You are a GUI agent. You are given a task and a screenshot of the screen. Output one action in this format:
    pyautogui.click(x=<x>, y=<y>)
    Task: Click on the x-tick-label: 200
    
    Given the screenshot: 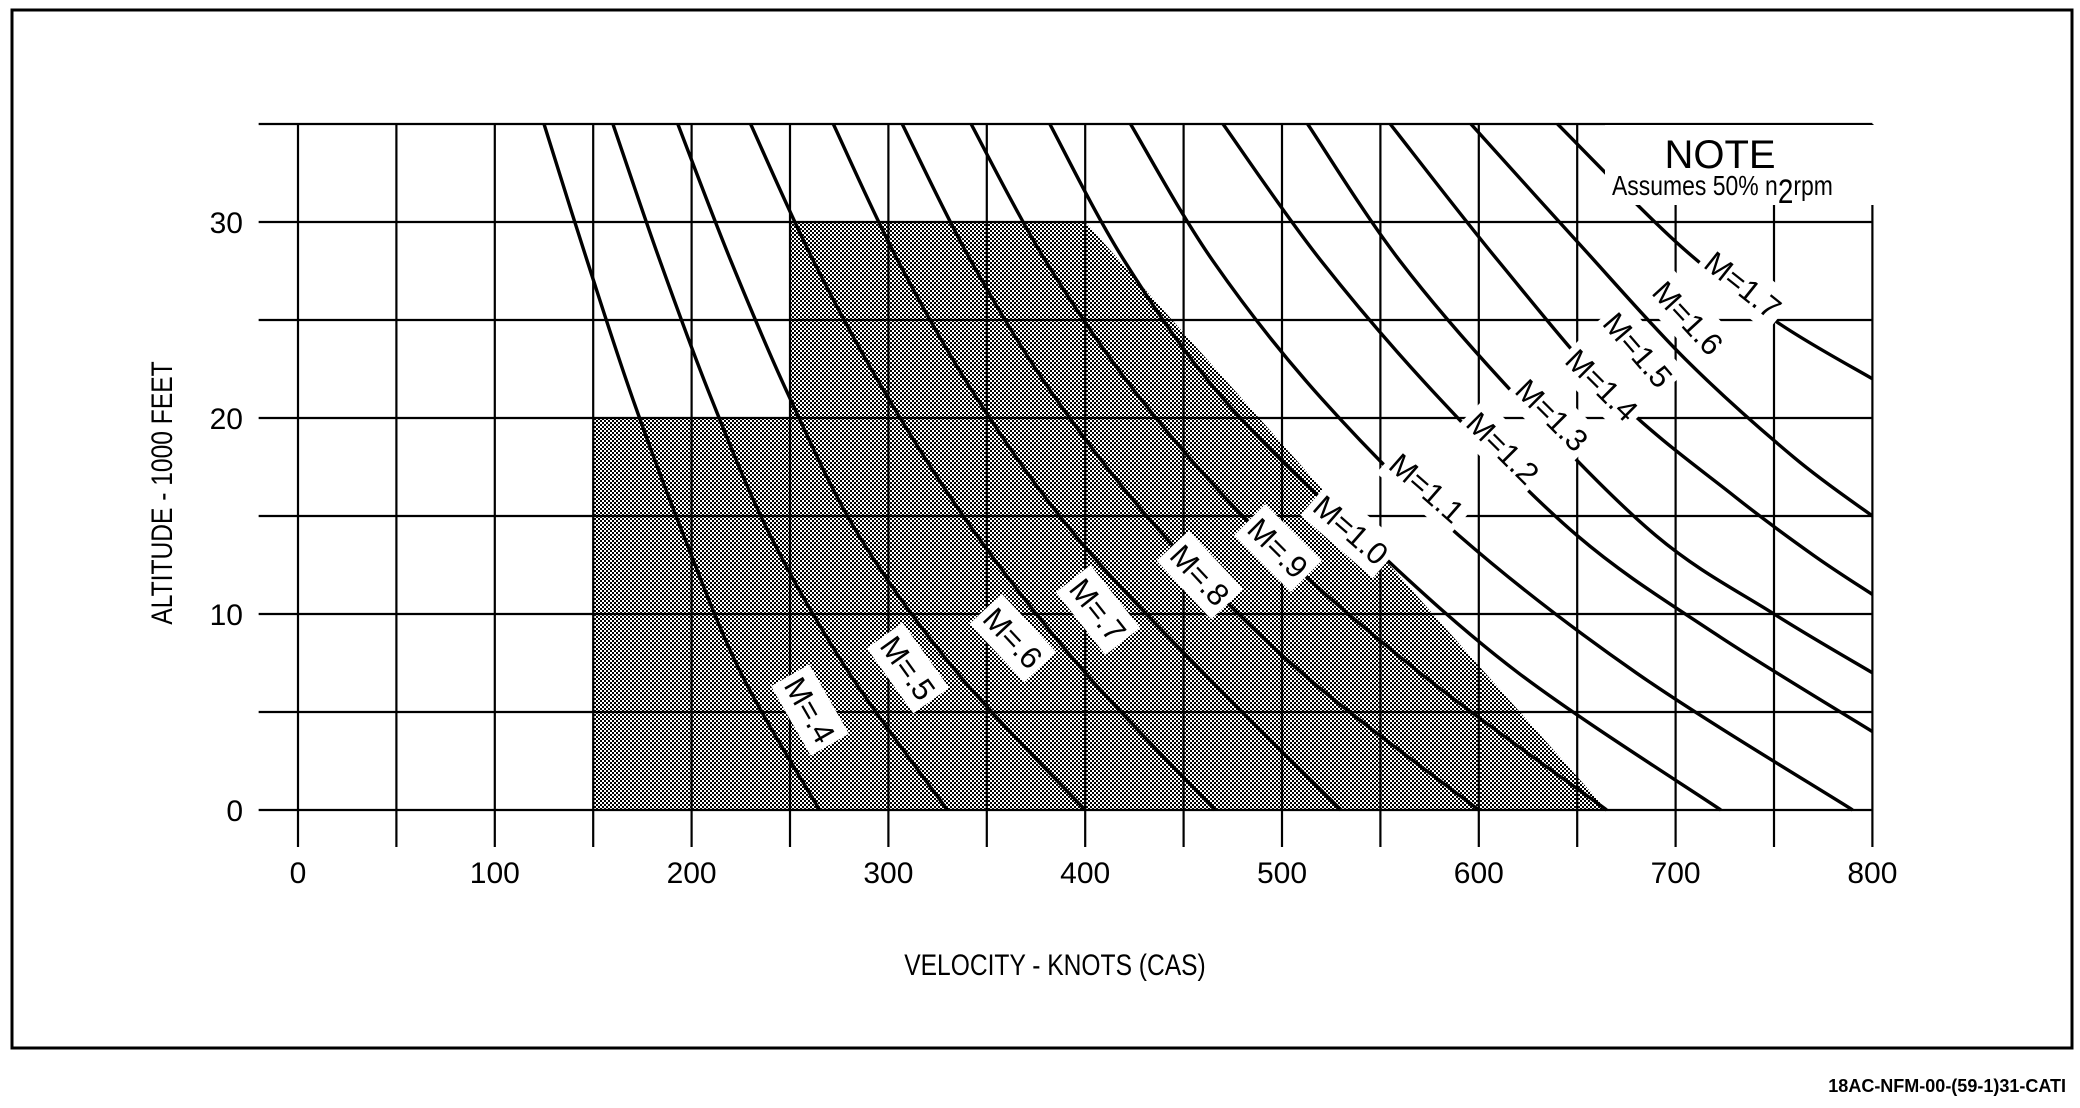 What is the action you would take?
    pyautogui.click(x=692, y=873)
    